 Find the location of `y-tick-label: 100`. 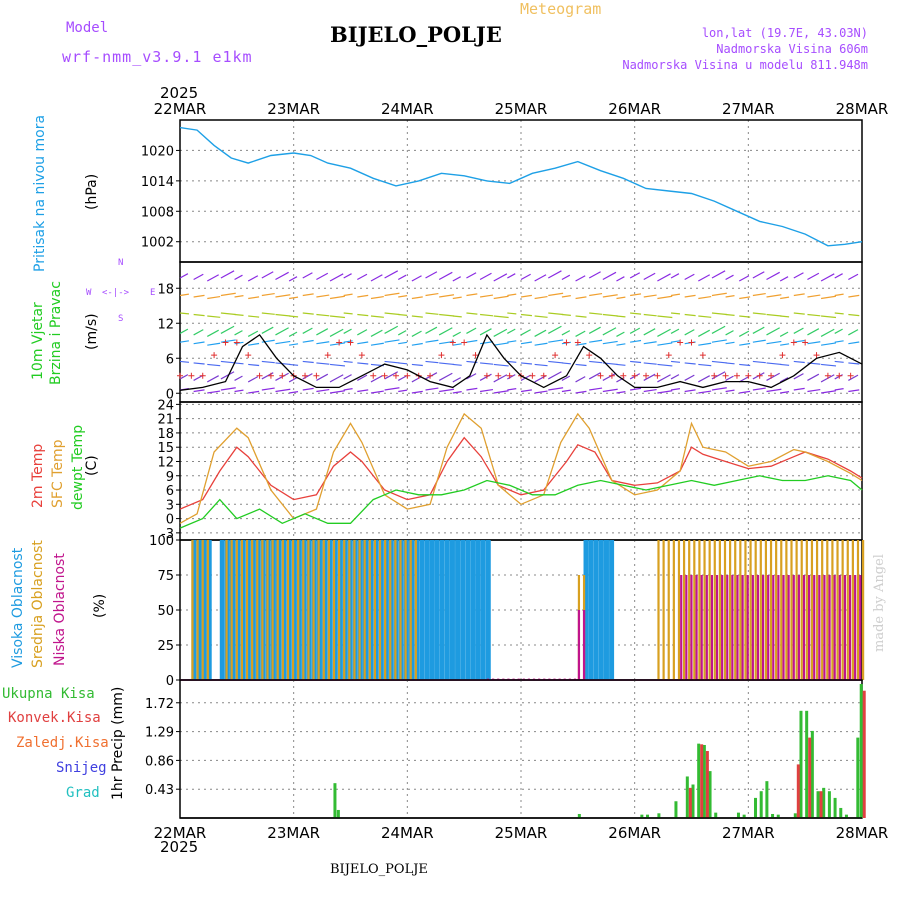

y-tick-label: 100 is located at coordinates (161, 541).